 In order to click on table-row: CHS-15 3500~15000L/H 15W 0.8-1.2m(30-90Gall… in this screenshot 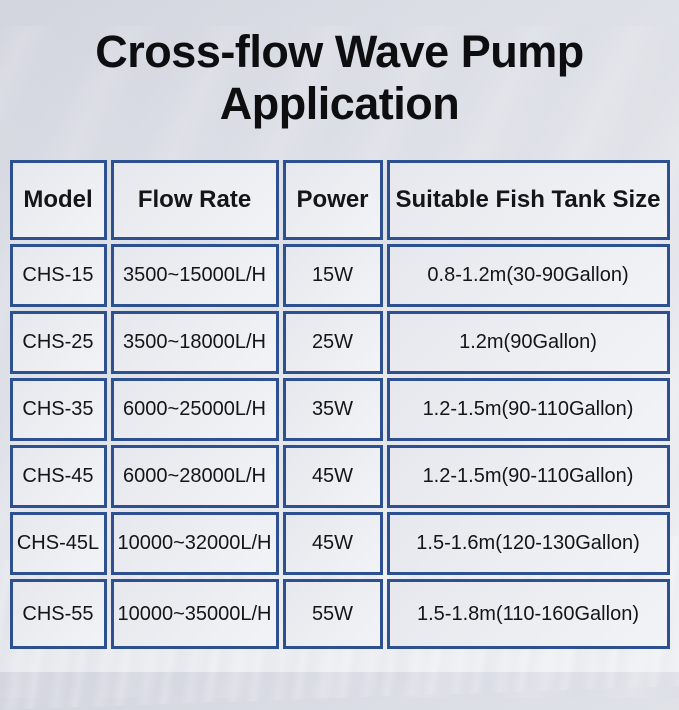, I will do `click(339, 275)`.